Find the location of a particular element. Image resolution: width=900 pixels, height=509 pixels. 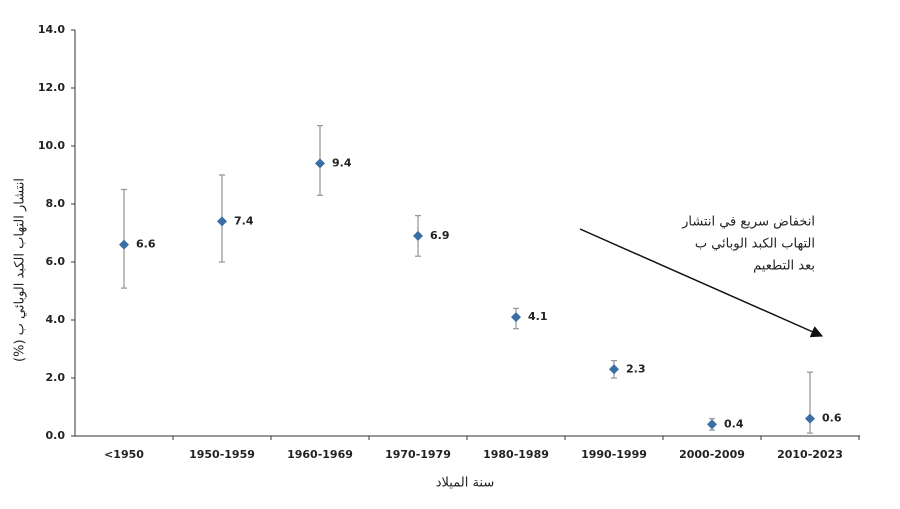

x-tick-label: 1980-1989 is located at coordinates (516, 454).